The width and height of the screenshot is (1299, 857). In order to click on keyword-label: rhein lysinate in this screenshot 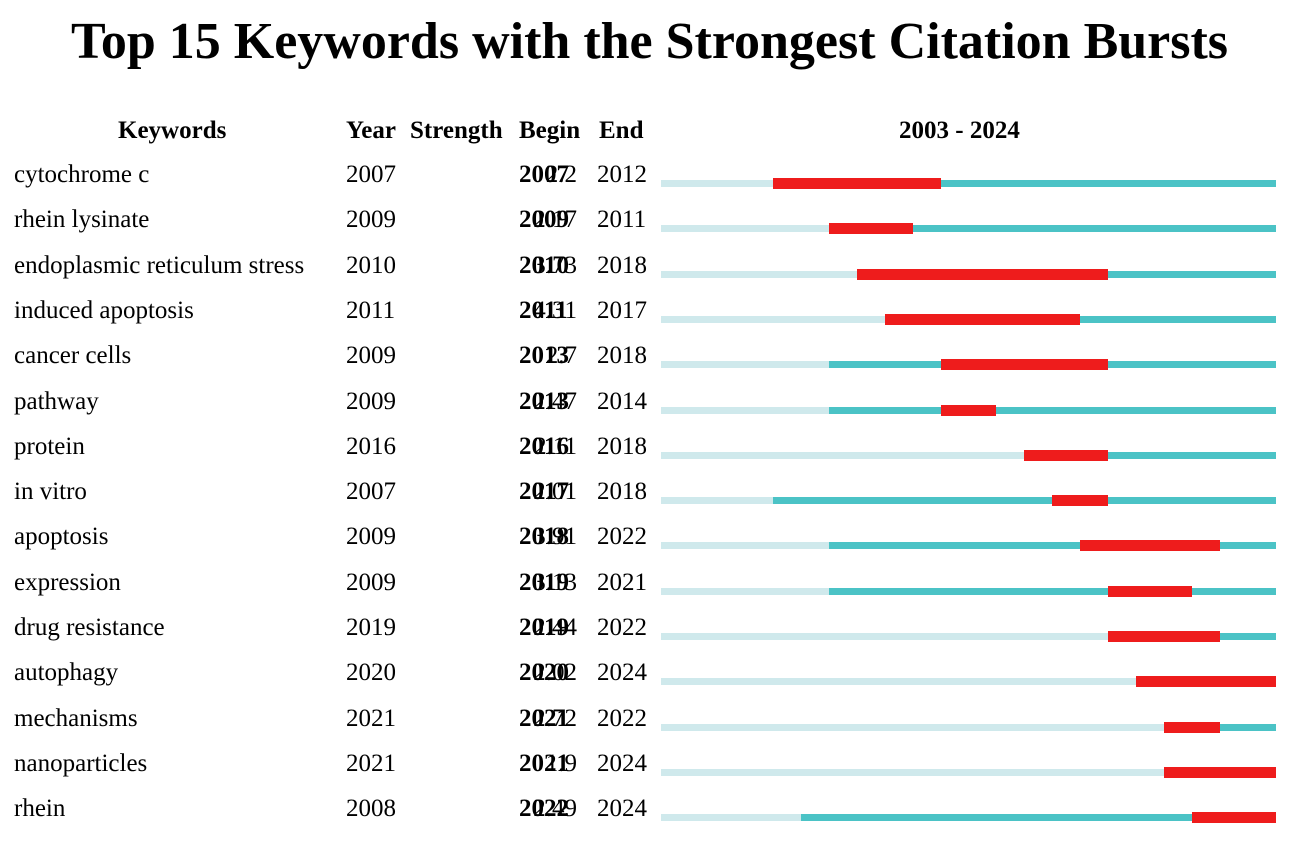, I will do `click(82, 220)`.